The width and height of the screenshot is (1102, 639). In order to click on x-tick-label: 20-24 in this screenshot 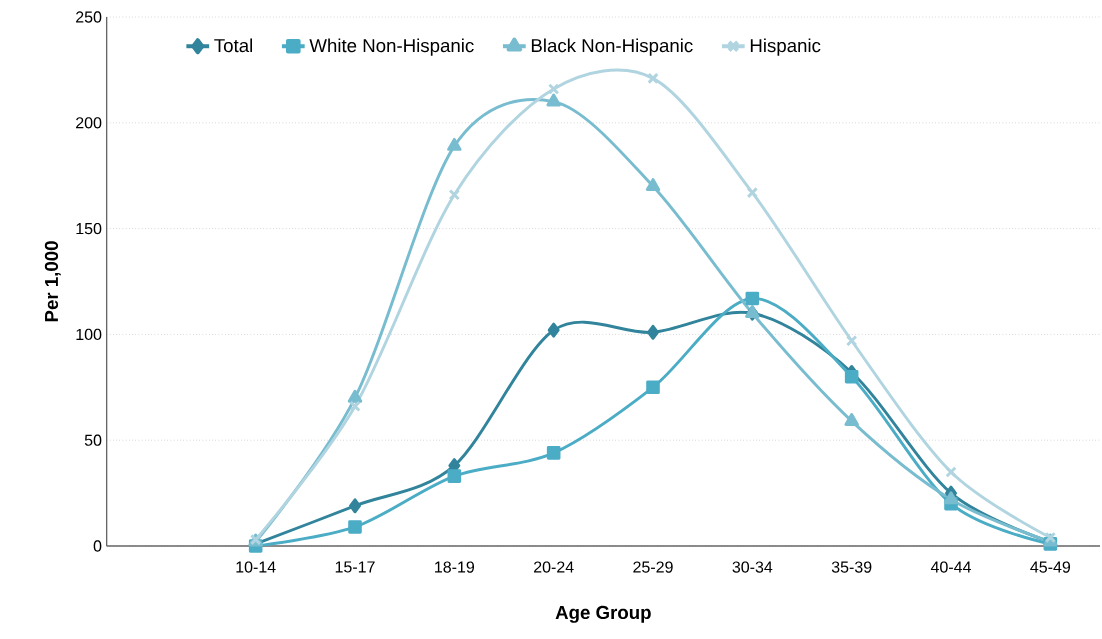, I will do `click(554, 567)`.